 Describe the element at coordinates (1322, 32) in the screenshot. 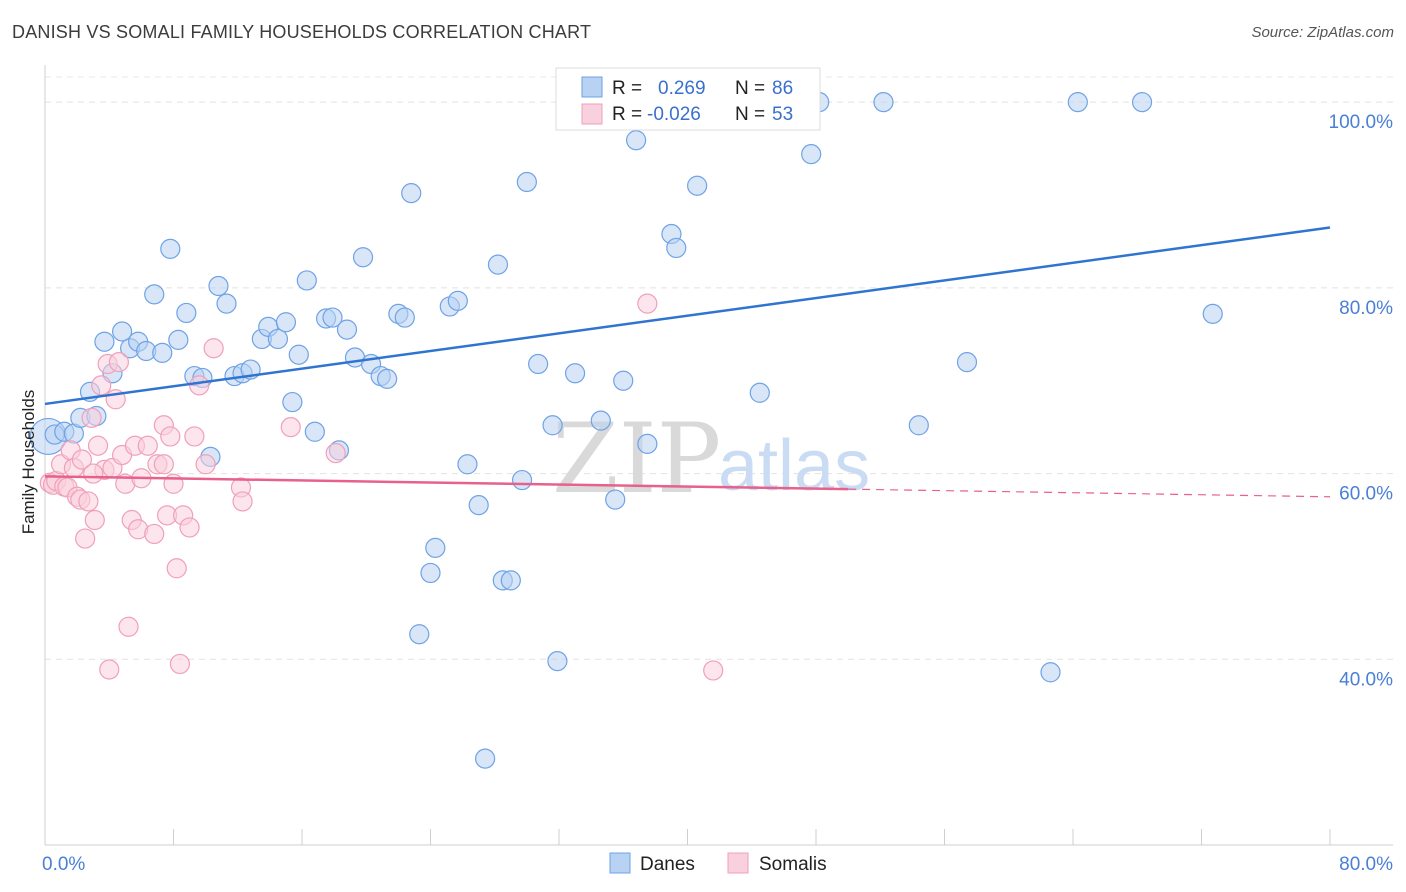

I see `chart-source: Source: ZipAtlas.com` at that location.